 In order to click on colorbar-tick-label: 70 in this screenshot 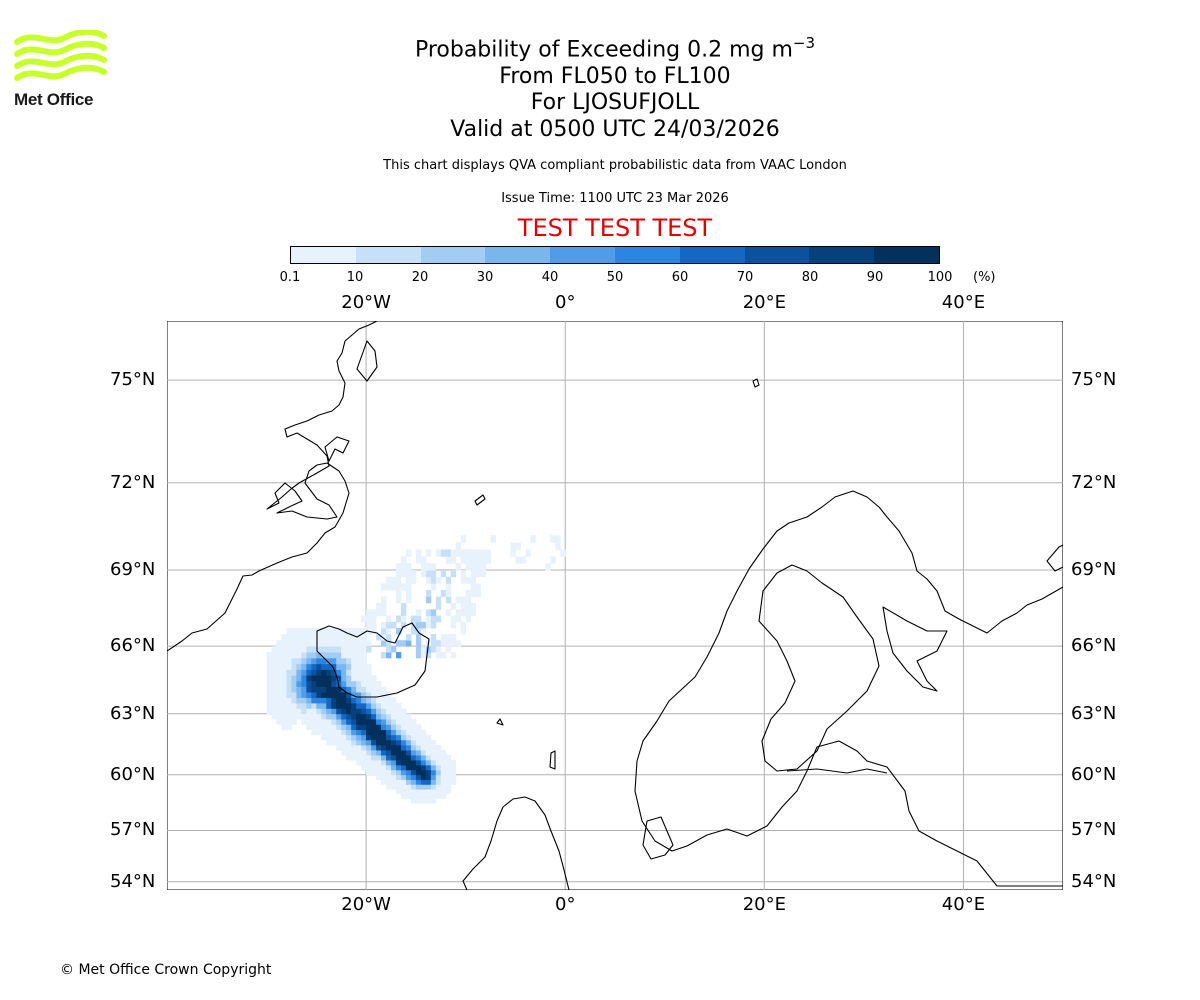, I will do `click(745, 277)`.